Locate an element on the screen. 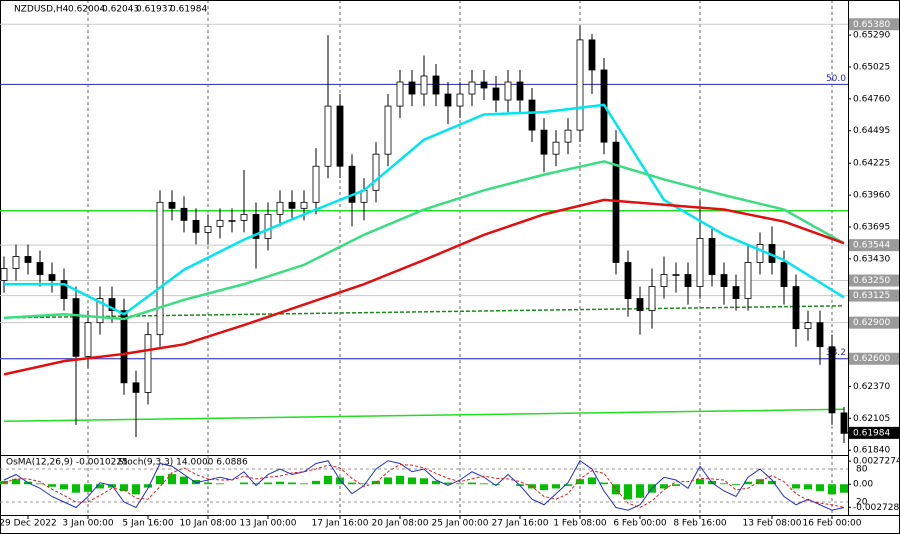 This screenshot has width=900, height=534. x-tick-label: 5 Jan 16:00 is located at coordinates (148, 524).